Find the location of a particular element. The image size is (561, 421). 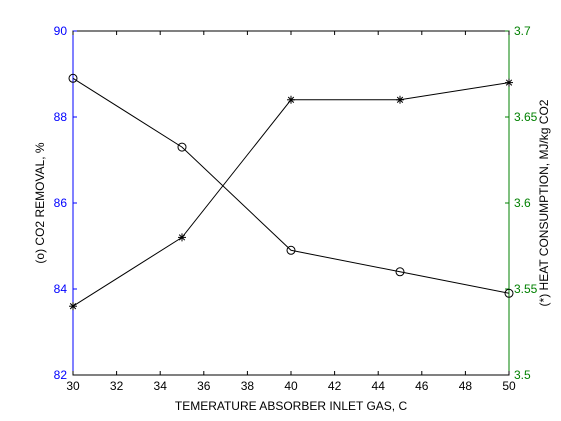

right-y-axis: 3.5 3.55 3.6 3.65 3.7 is located at coordinates (521, 203).